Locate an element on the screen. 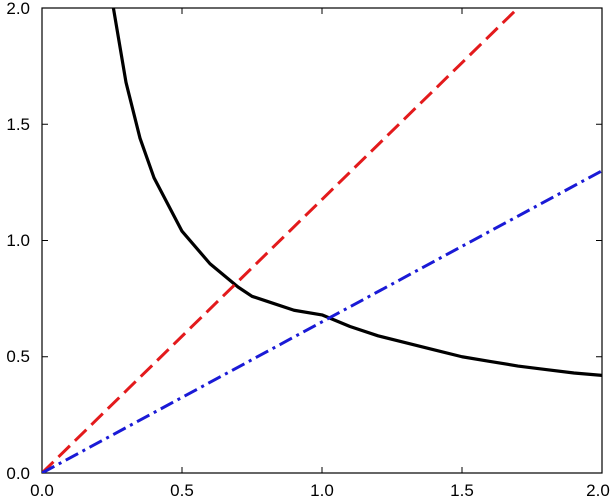 This screenshot has height=499, width=616. y-axis-tick-labels: 0.0 0.5 1.0 1.5 2.0 is located at coordinates (18, 241).